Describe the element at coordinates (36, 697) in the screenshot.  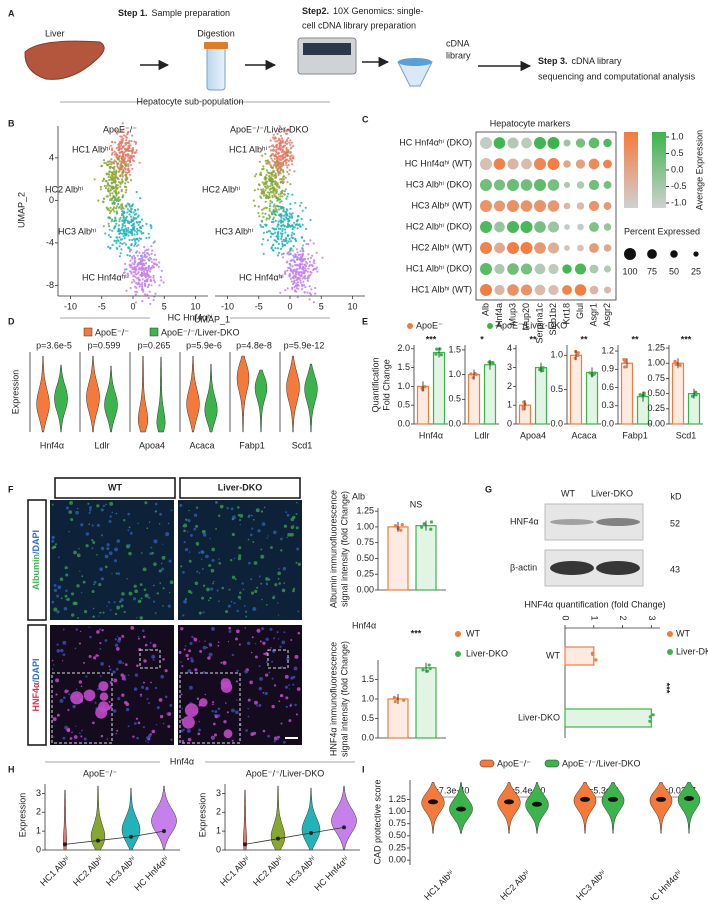
I see `row-header-stain: HNF4α` at that location.